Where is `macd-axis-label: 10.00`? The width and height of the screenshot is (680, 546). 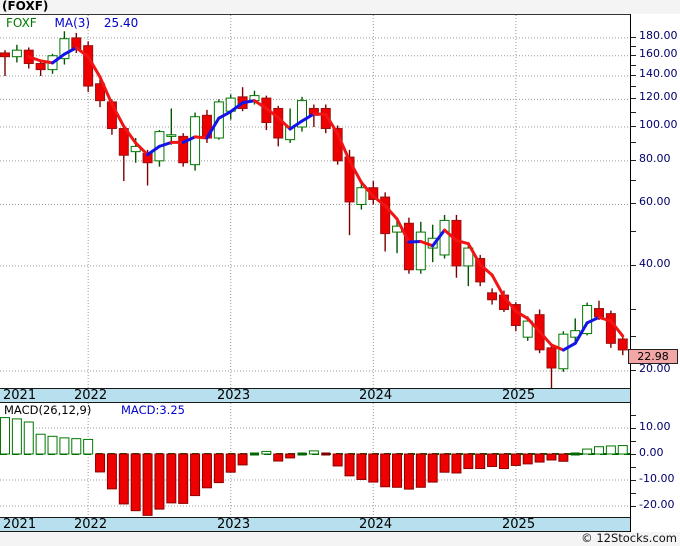
macd-axis-label: 10.00 is located at coordinates (655, 426).